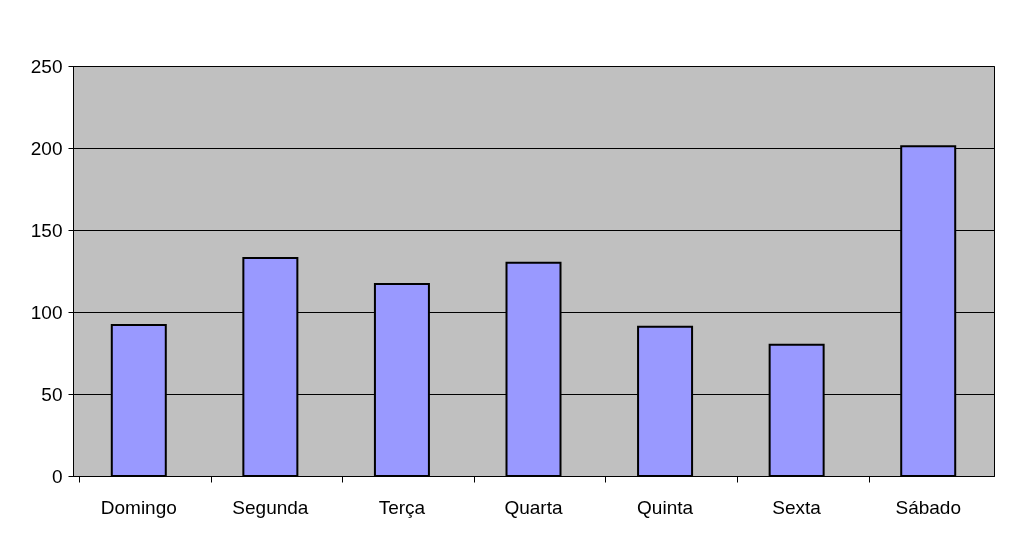  Describe the element at coordinates (52, 394) in the screenshot. I see `y-tick-label: 50` at that location.